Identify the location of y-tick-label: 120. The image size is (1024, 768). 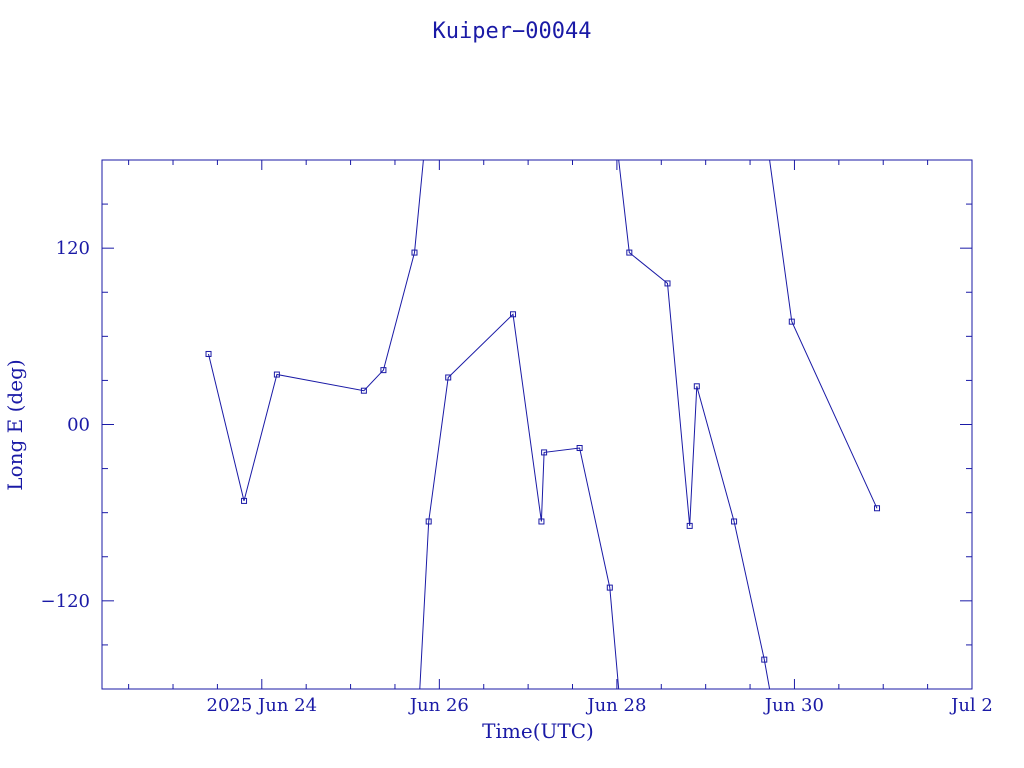
(73, 248).